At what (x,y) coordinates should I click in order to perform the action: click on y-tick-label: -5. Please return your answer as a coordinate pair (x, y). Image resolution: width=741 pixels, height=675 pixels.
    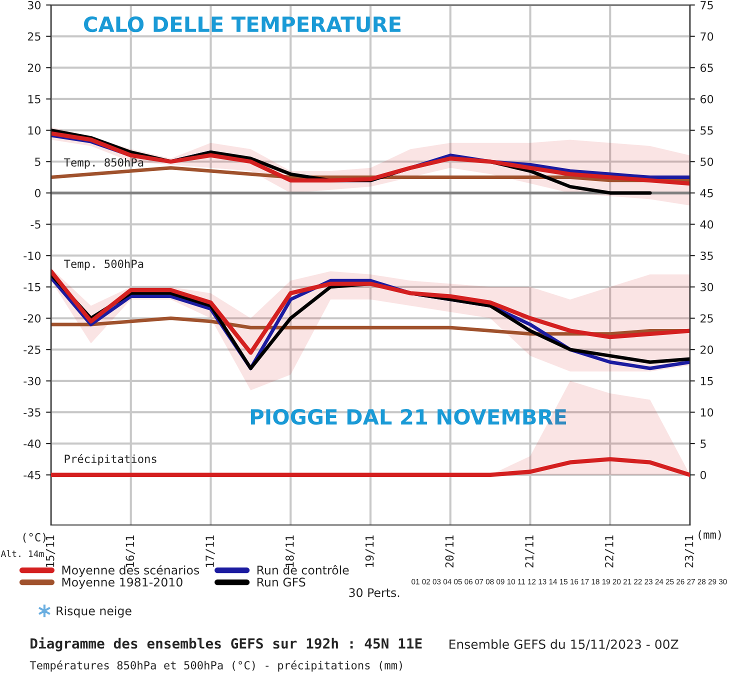
    Looking at the image, I should click on (35, 224).